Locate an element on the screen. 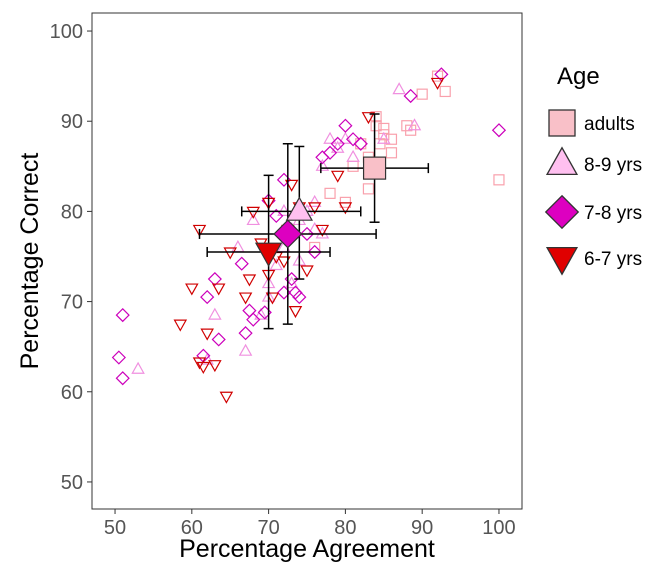 Image resolution: width=668 pixels, height=563 pixels. y-tick-label: 50 is located at coordinates (72, 483).